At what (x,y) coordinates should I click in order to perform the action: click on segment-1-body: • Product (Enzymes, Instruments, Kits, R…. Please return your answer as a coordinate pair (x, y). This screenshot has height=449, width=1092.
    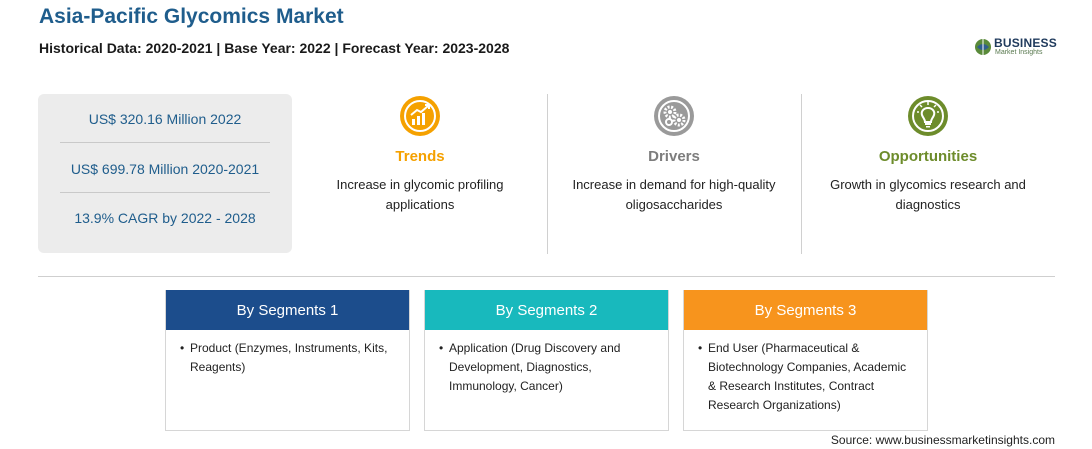
    Looking at the image, I should click on (287, 353).